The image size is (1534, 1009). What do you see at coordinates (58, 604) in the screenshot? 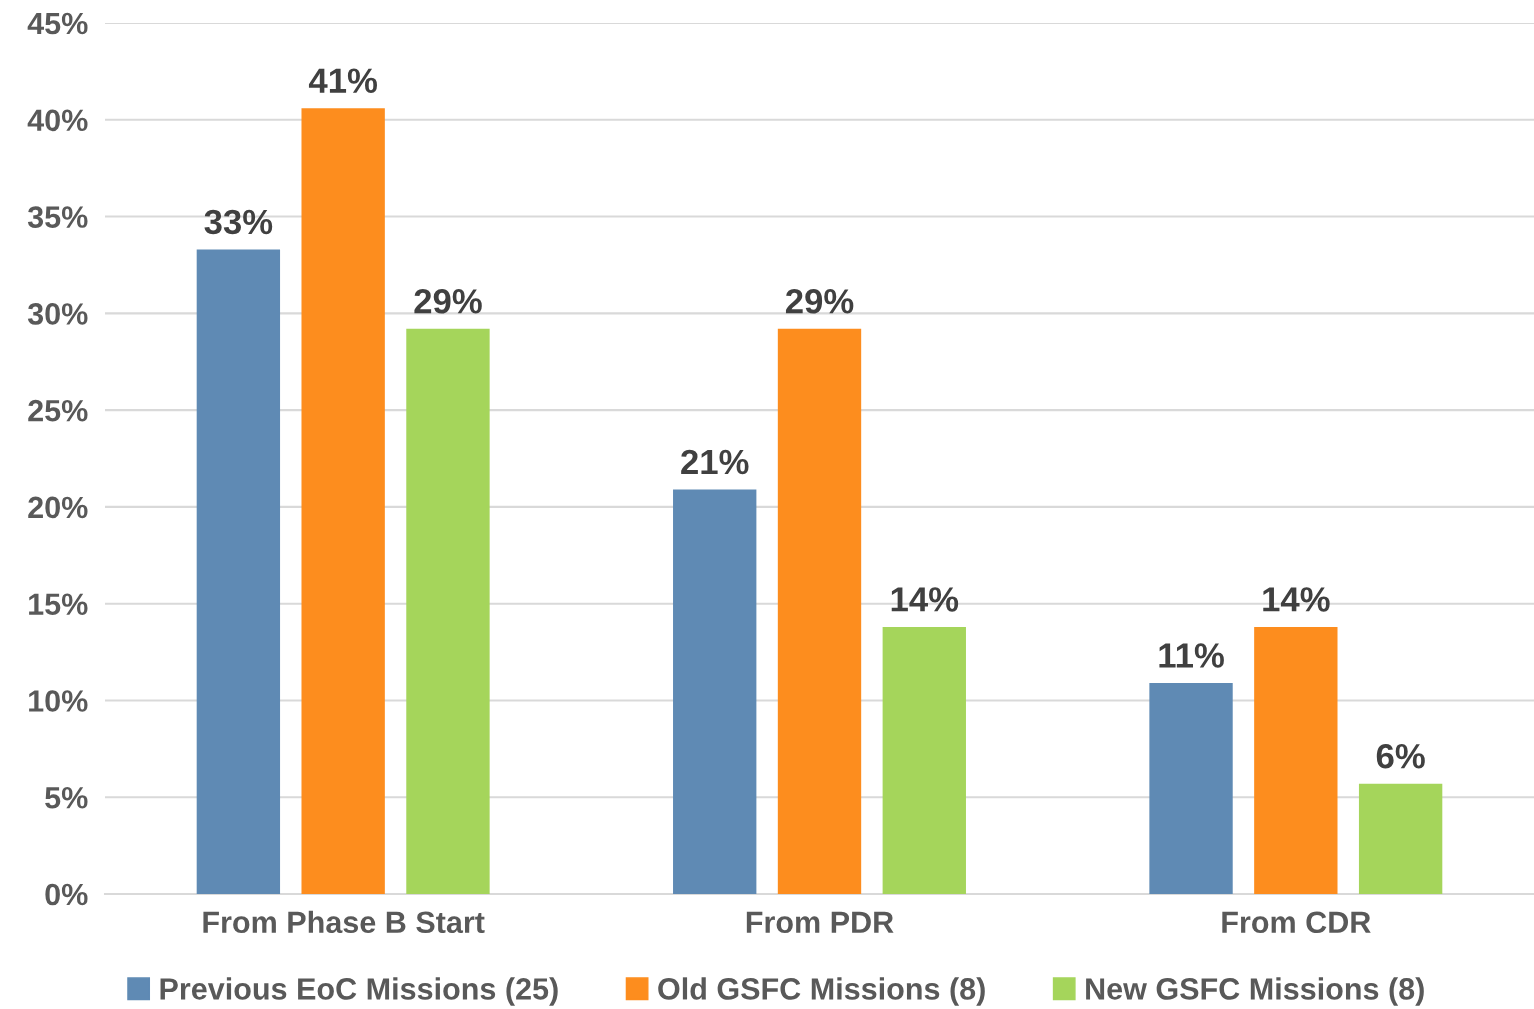
I see `y-tick-label: 15%` at bounding box center [58, 604].